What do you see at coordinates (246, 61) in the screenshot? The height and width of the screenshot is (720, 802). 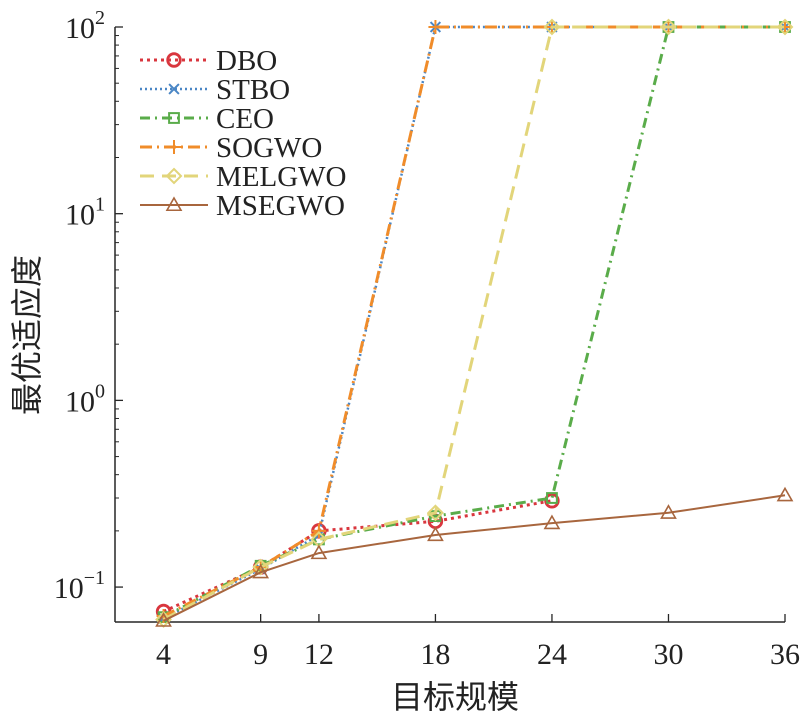 I see `legend-label: DBO` at bounding box center [246, 61].